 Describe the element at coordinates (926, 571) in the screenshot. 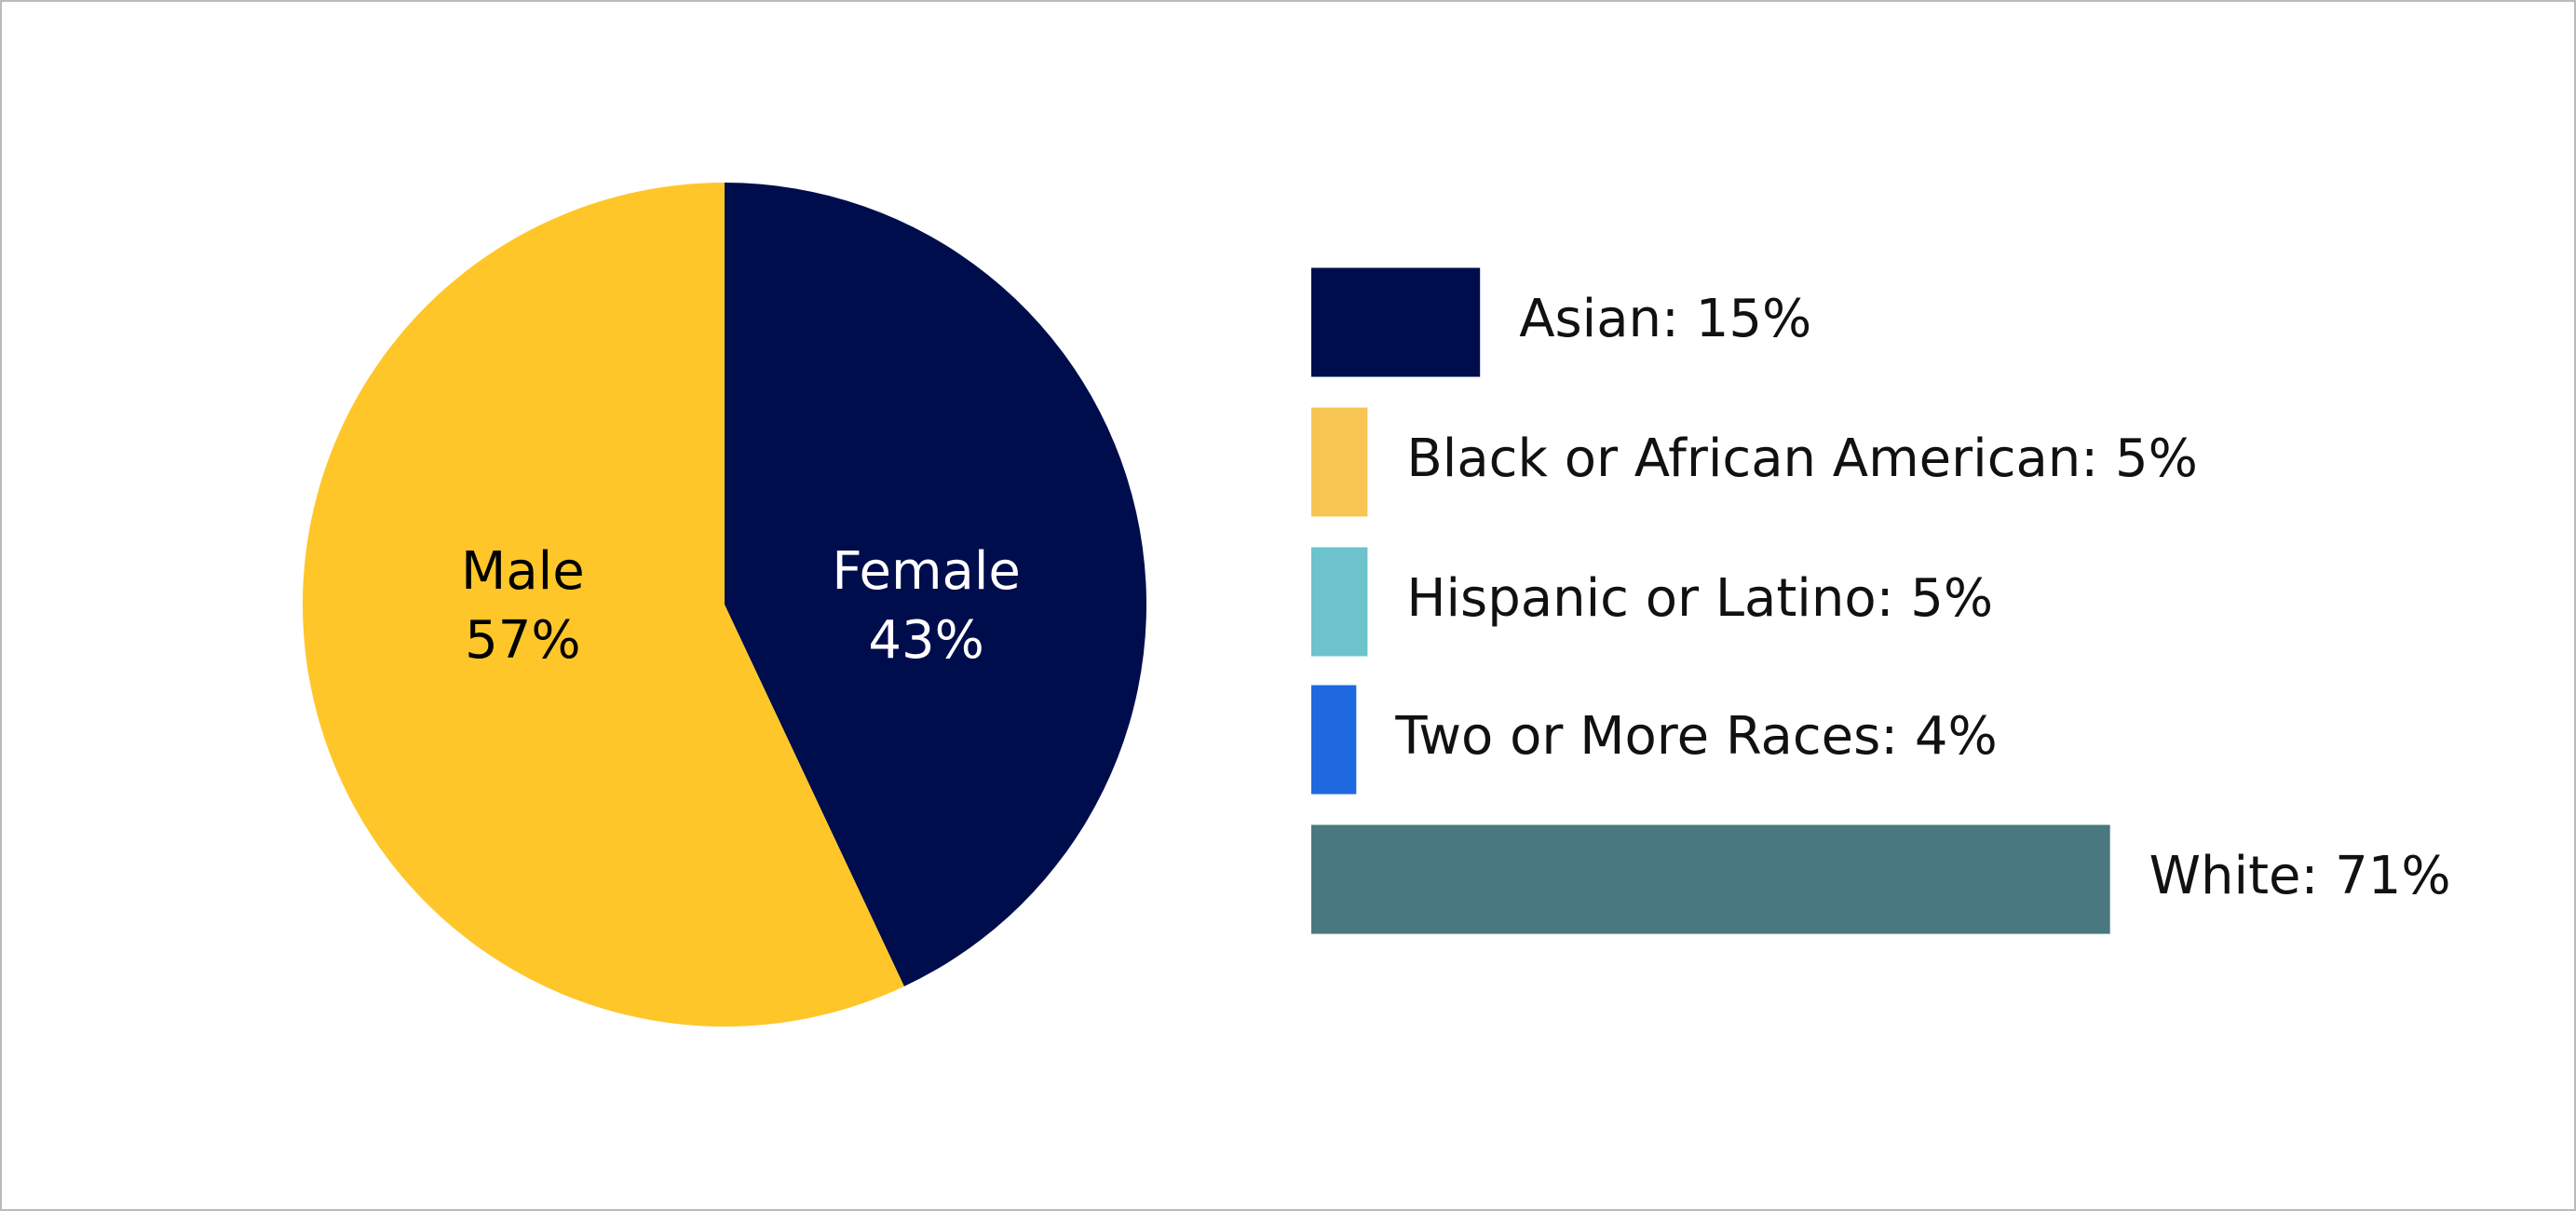

I see `slice-label: Female` at that location.